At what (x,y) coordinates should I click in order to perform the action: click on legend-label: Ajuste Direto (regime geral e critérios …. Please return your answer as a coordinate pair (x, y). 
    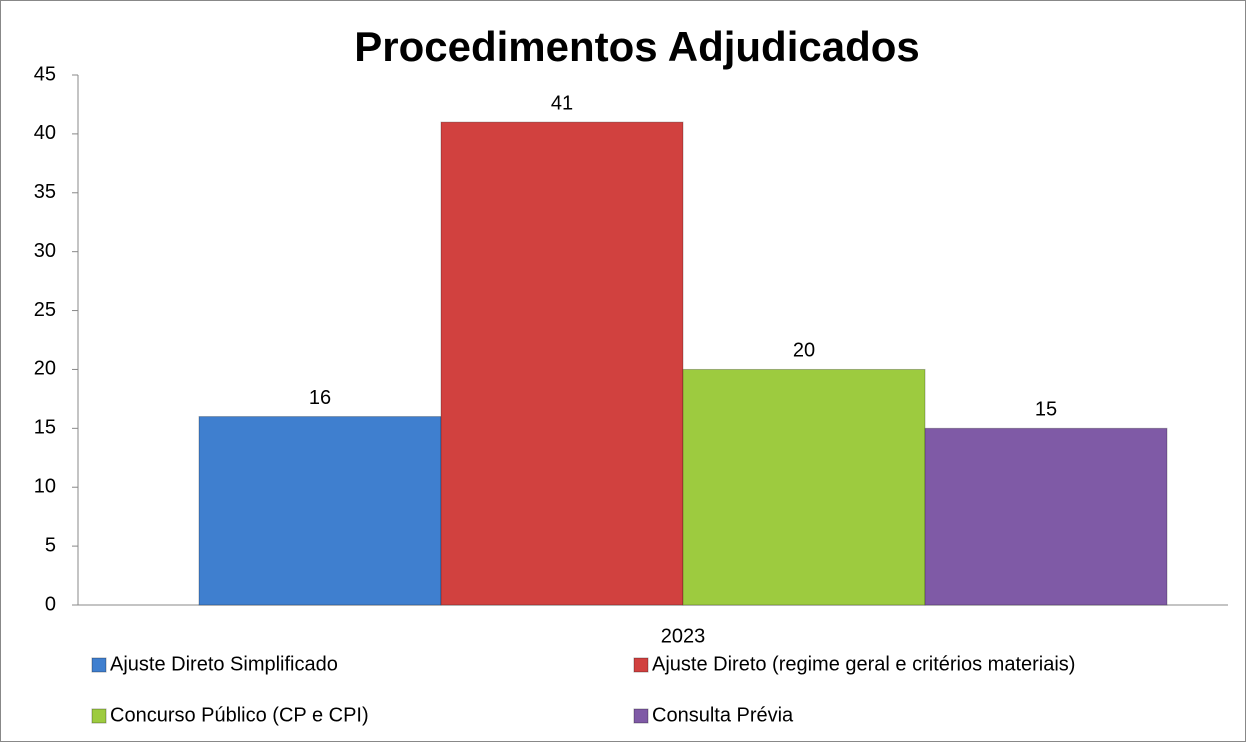
    Looking at the image, I should click on (863, 664).